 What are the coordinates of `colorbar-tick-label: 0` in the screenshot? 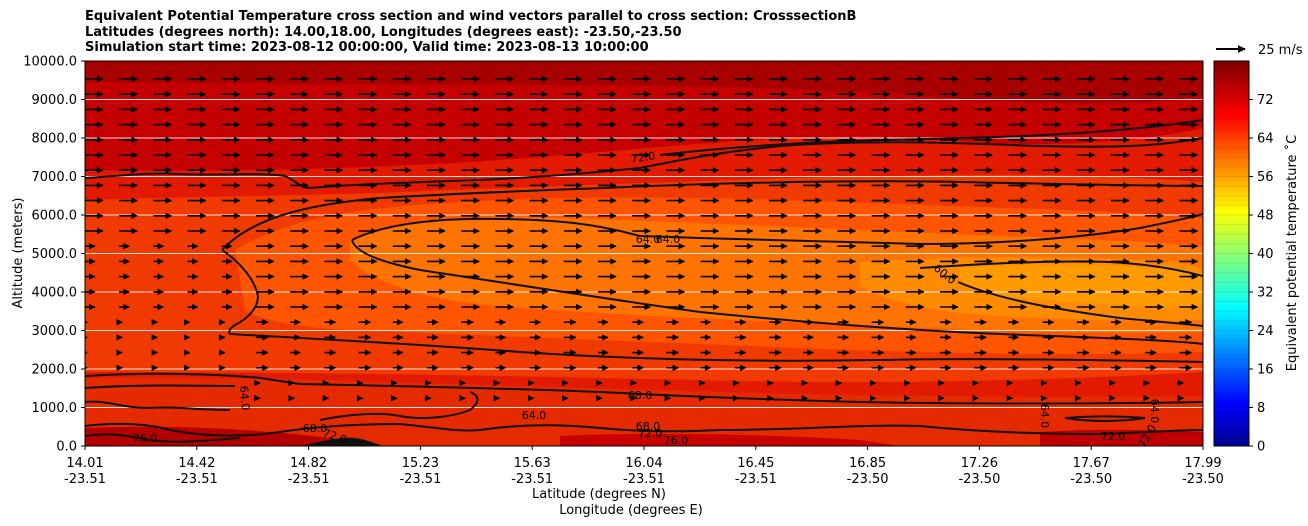 It's located at (1261, 447).